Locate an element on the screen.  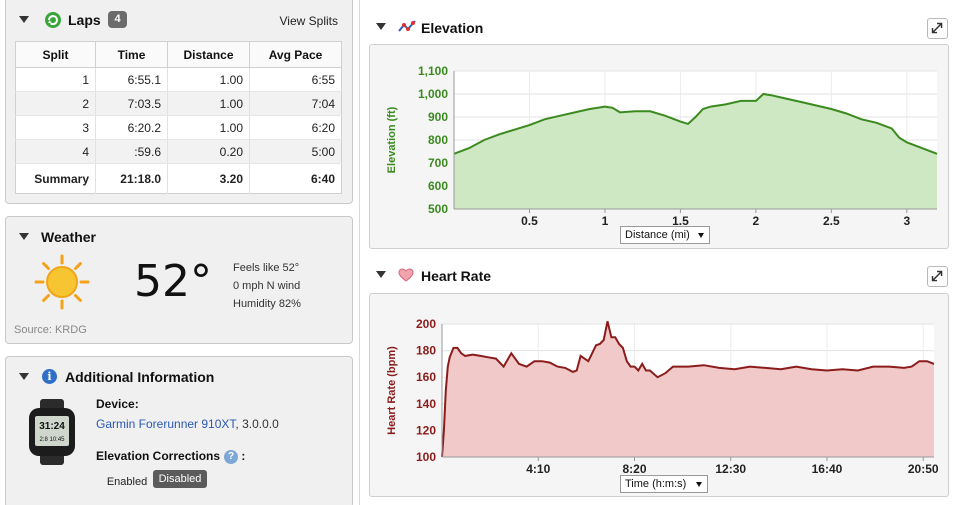
collapse-laps-toggle is located at coordinates (24, 19).